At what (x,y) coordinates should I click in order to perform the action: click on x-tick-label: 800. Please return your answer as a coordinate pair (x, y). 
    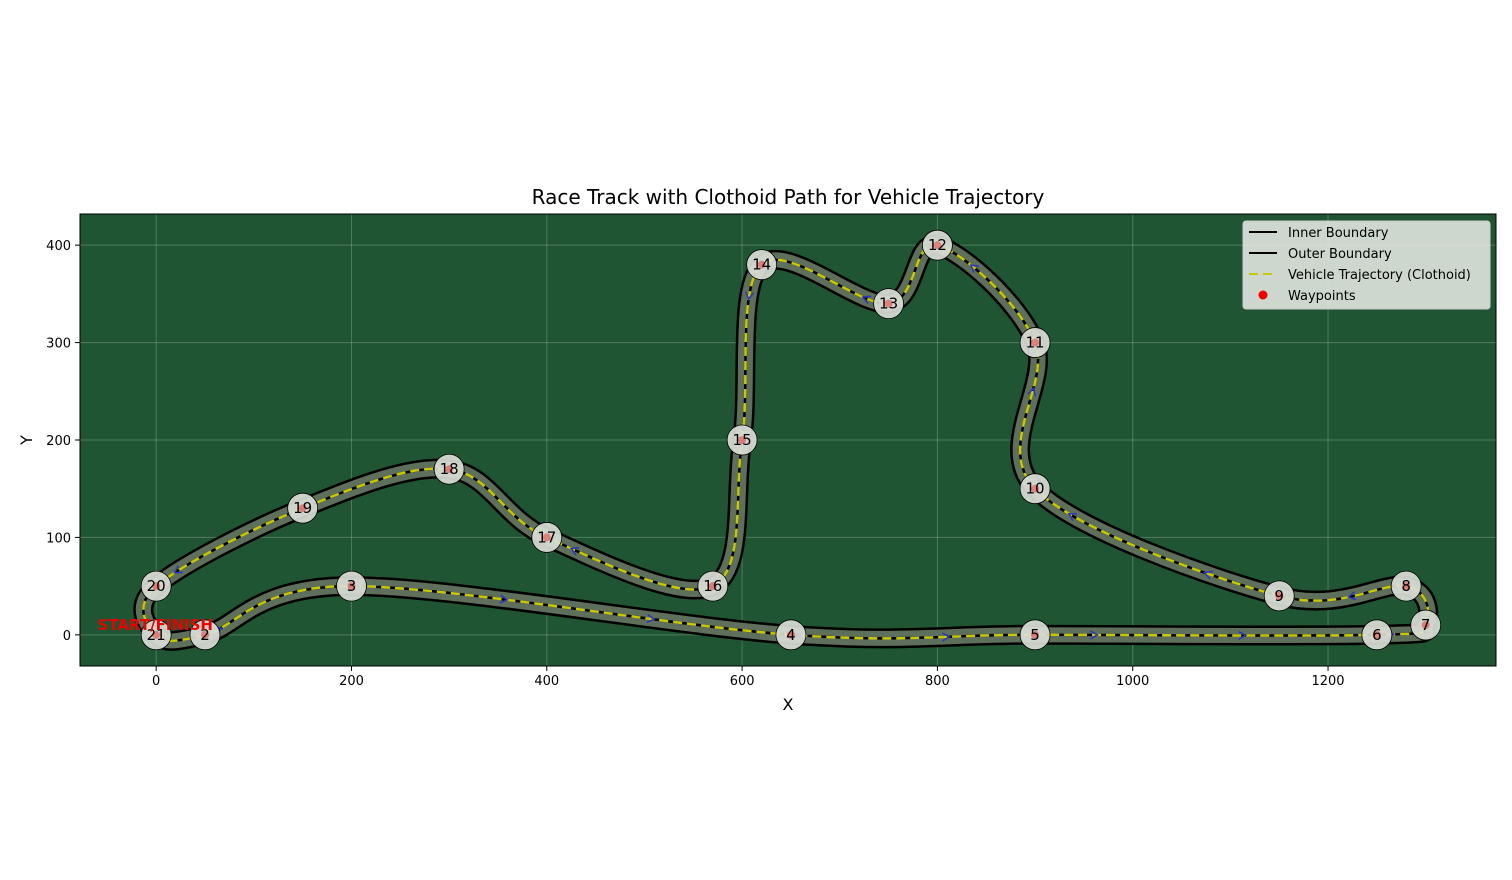
    Looking at the image, I should click on (937, 681).